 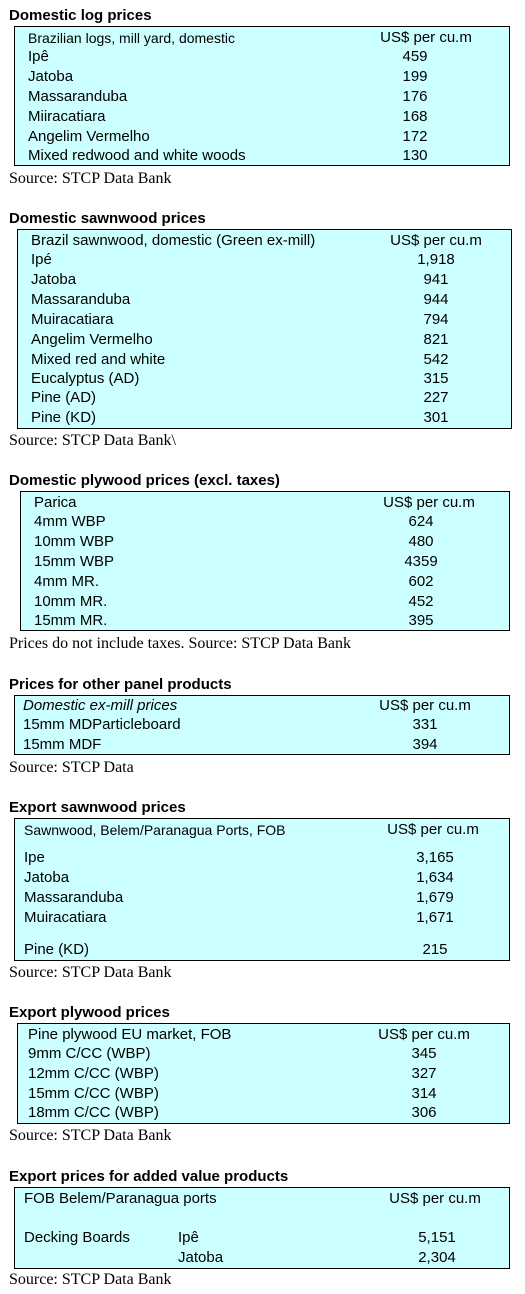 What do you see at coordinates (93, 1112) in the screenshot?
I see `row-label: 18mm C/CC (WBP)` at bounding box center [93, 1112].